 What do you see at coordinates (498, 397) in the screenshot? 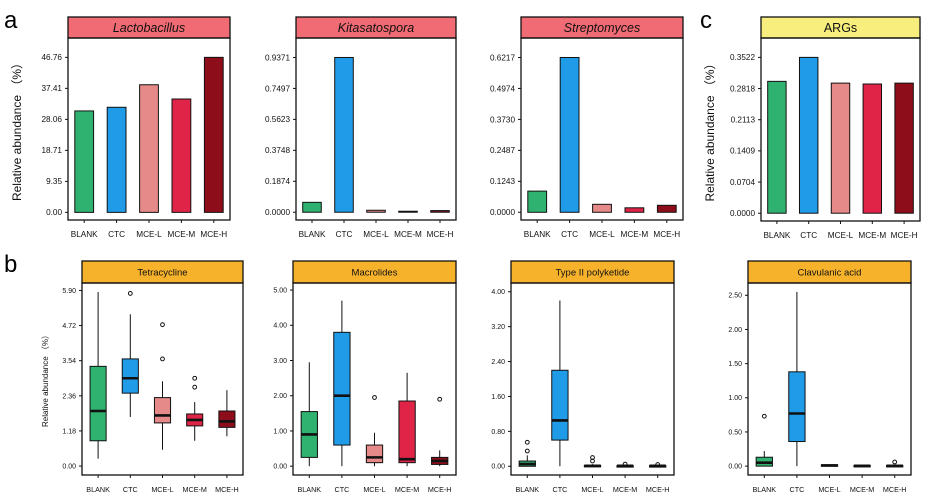
I see `y-tick-label: 1.60` at bounding box center [498, 397].